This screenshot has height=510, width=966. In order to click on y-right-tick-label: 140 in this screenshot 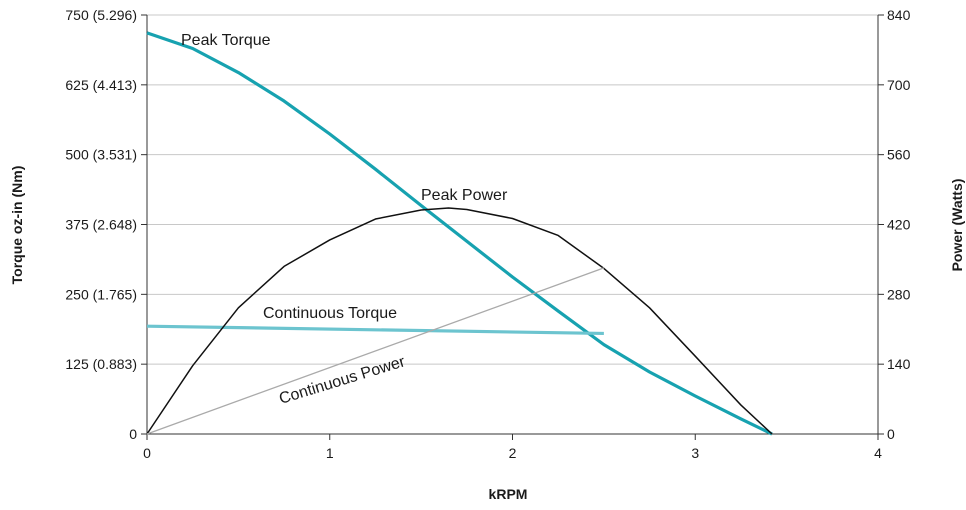, I will do `click(899, 364)`.